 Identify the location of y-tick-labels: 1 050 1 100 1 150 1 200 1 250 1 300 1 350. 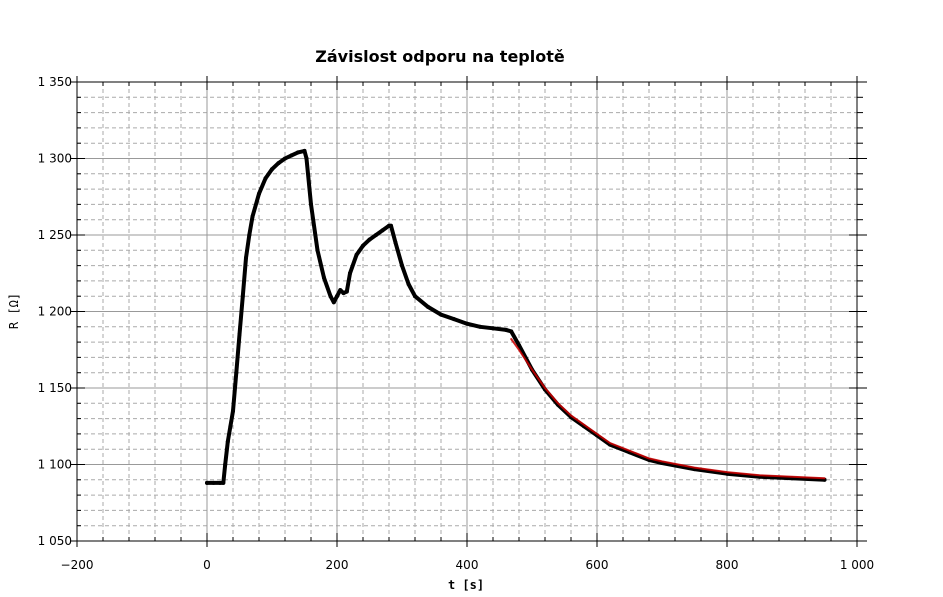
(55, 311).